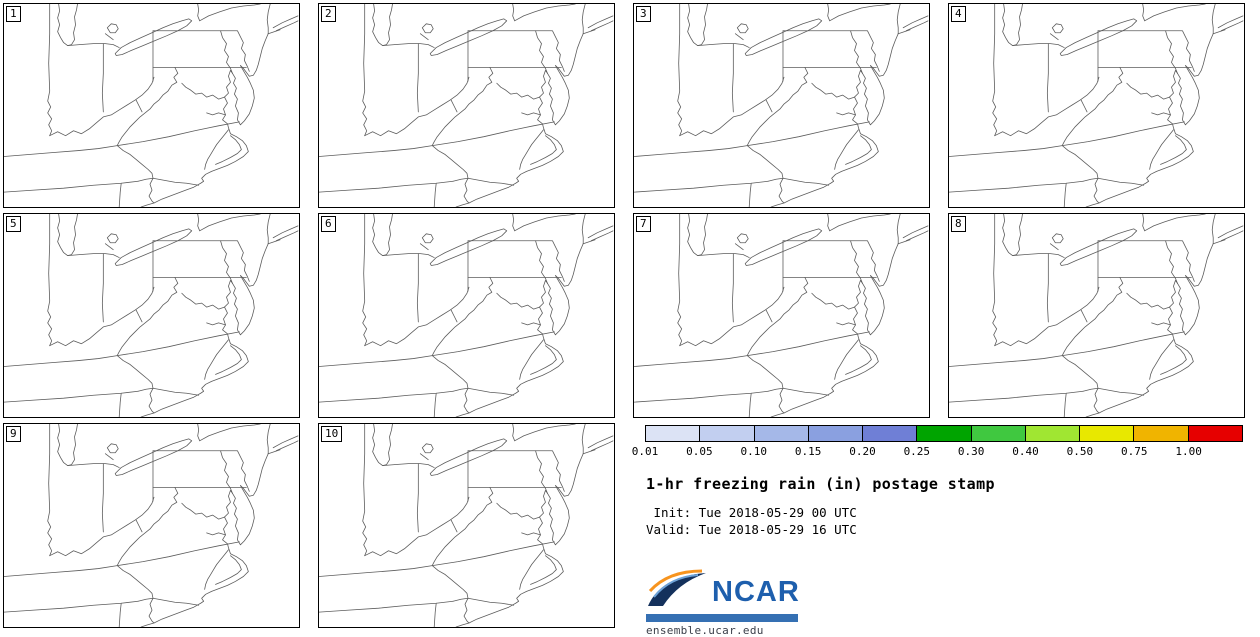 The image size is (1260, 637). I want to click on map-panel: 4, so click(1096, 105).